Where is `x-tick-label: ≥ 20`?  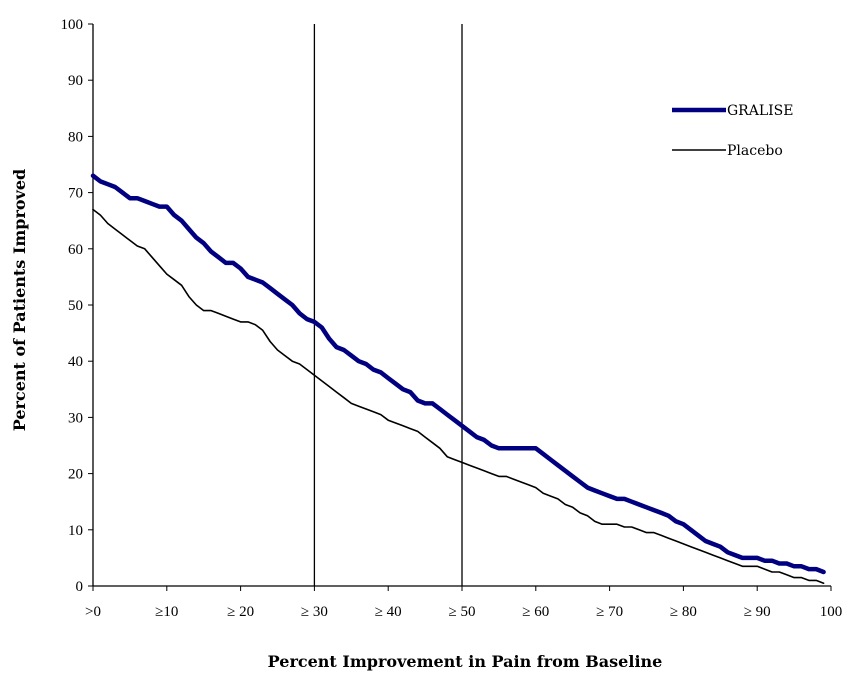 x-tick-label: ≥ 20 is located at coordinates (240, 612).